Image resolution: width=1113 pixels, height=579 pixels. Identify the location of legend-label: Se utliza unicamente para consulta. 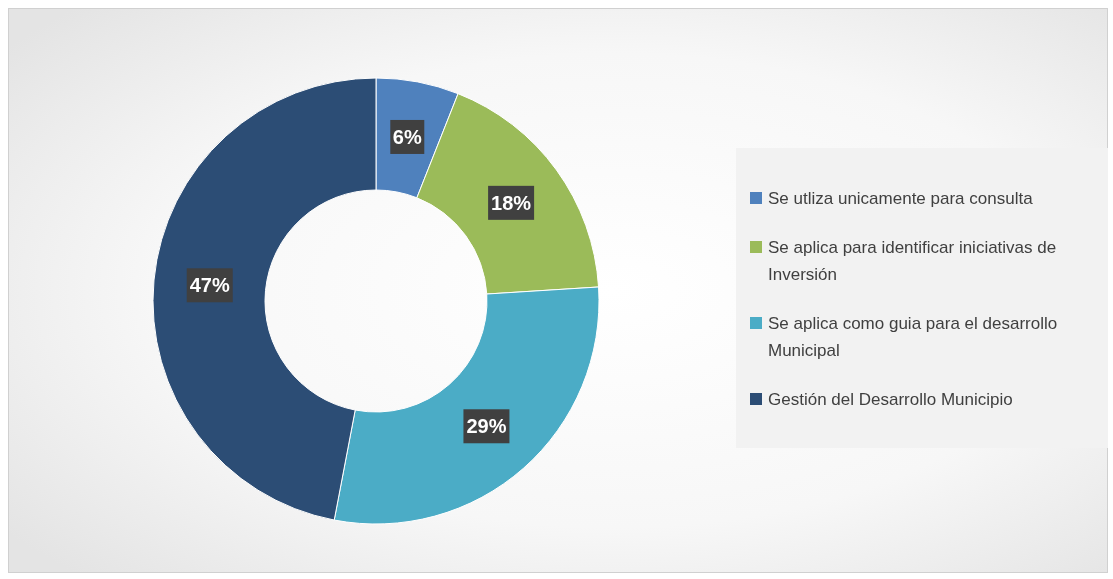
(901, 198).